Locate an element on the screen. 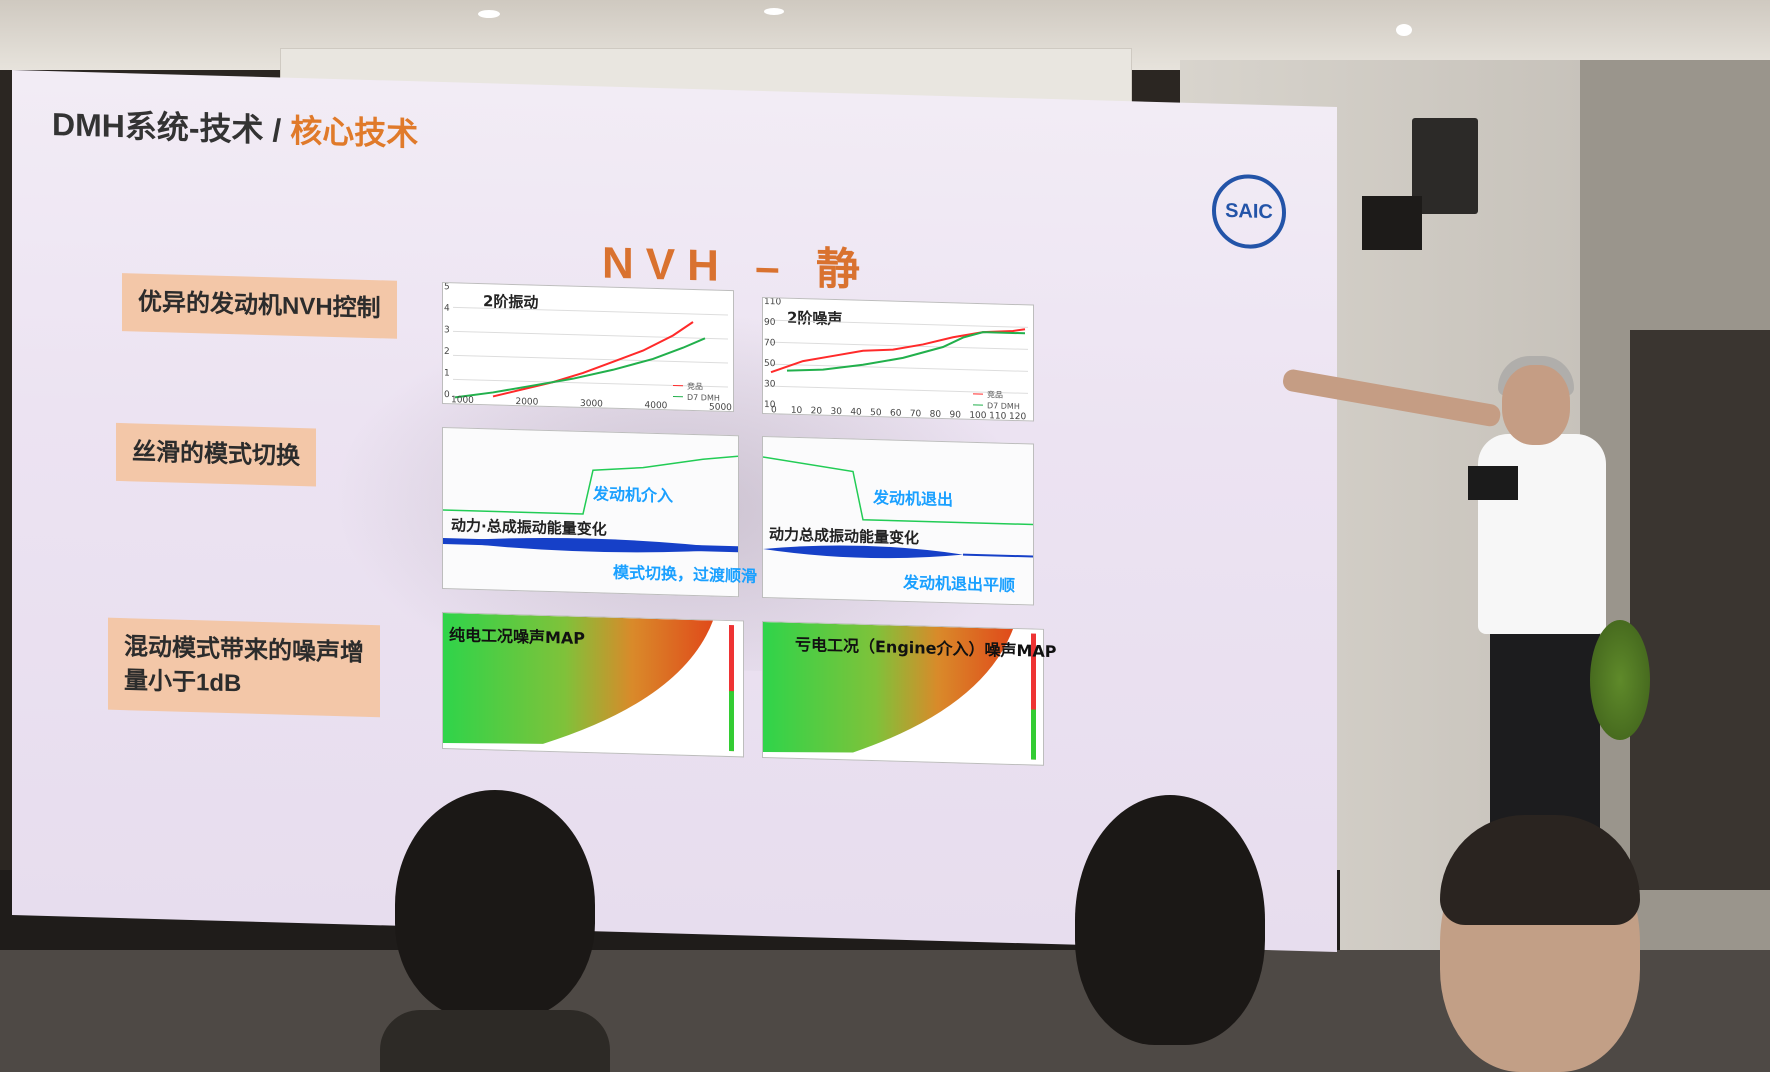 This screenshot has width=1770, height=1072. y-tick-label: 2 is located at coordinates (447, 352).